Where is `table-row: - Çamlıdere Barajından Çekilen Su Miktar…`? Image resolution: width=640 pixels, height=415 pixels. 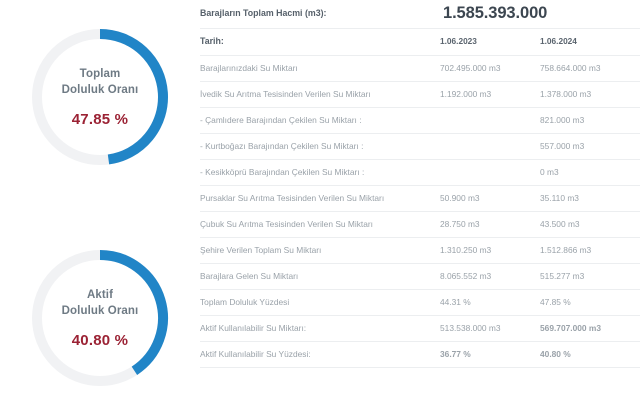
table-row: - Çamlıdere Barajından Çekilen Su Miktar… is located at coordinates (420, 120).